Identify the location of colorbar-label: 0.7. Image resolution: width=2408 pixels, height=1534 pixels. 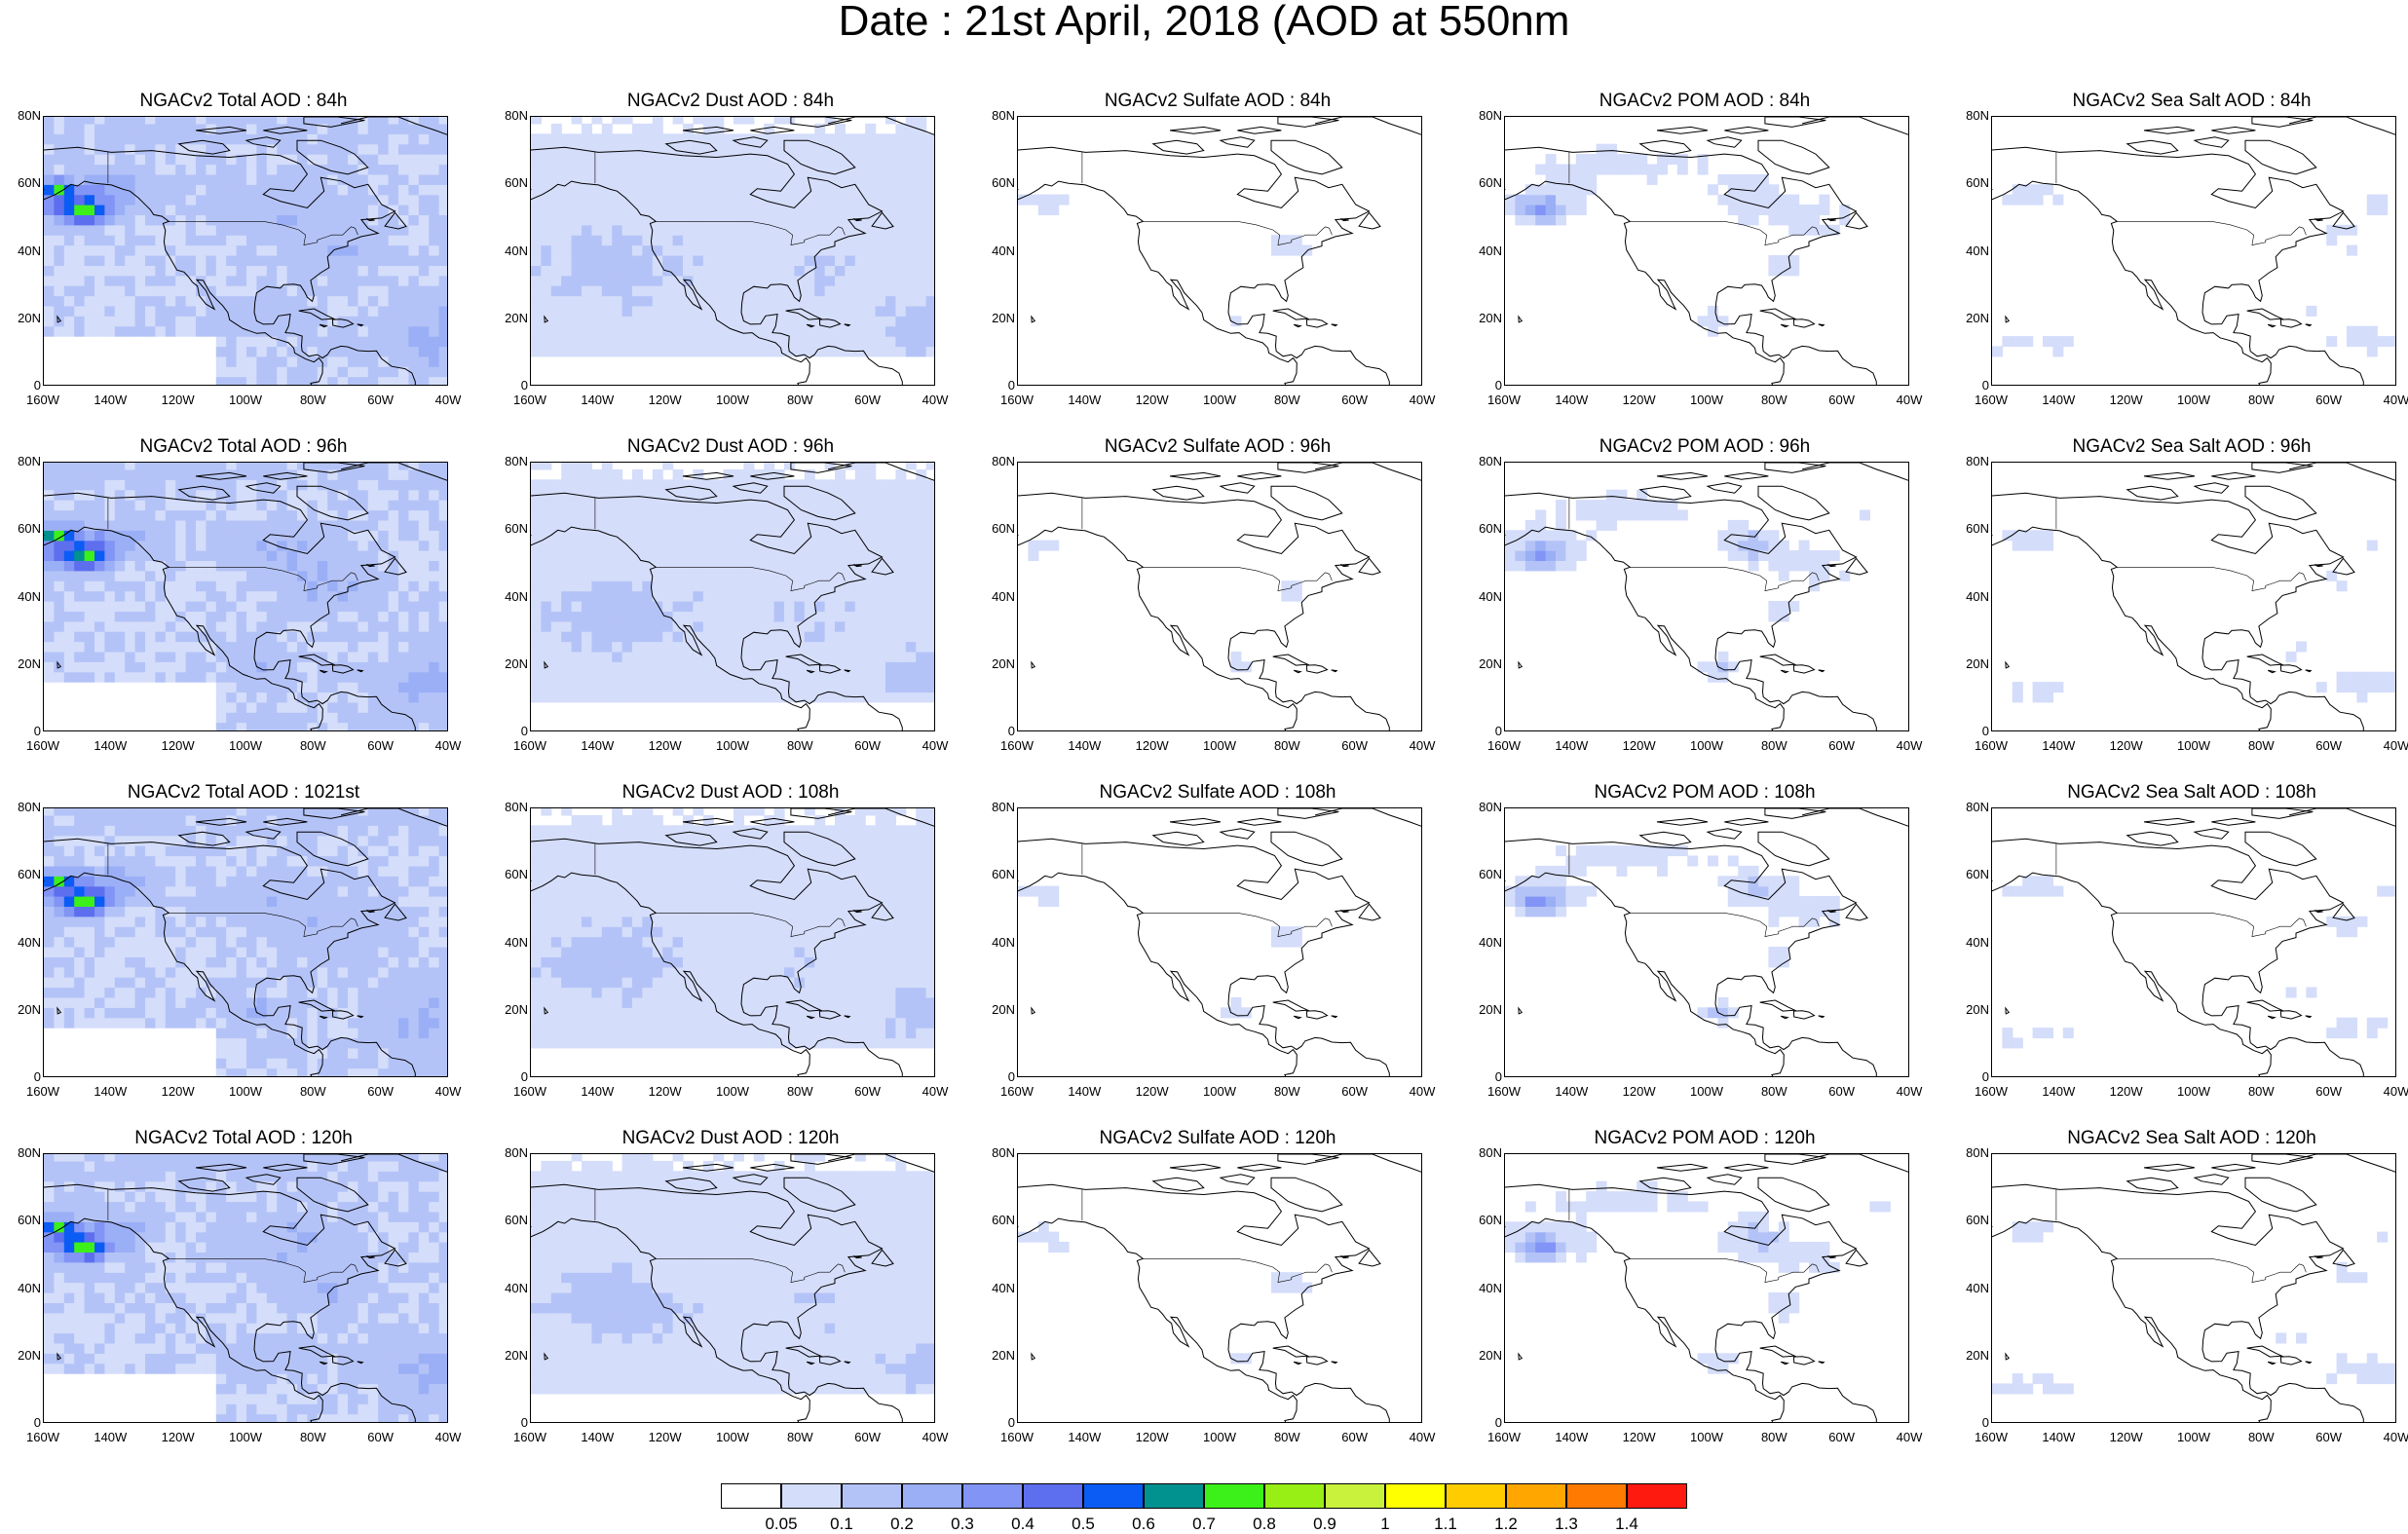
(1204, 1524).